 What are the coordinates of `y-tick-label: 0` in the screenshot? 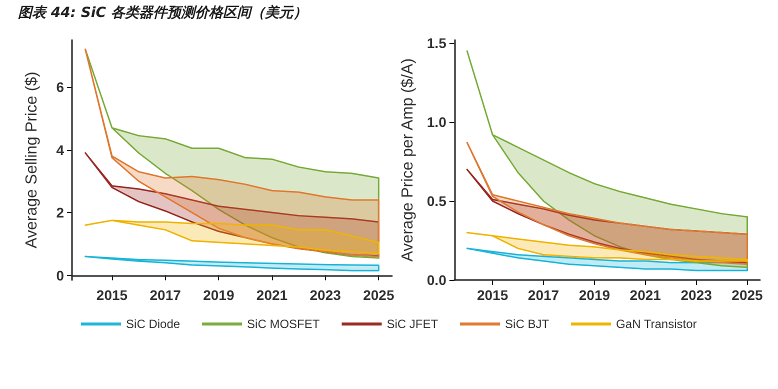 It's located at (60, 275).